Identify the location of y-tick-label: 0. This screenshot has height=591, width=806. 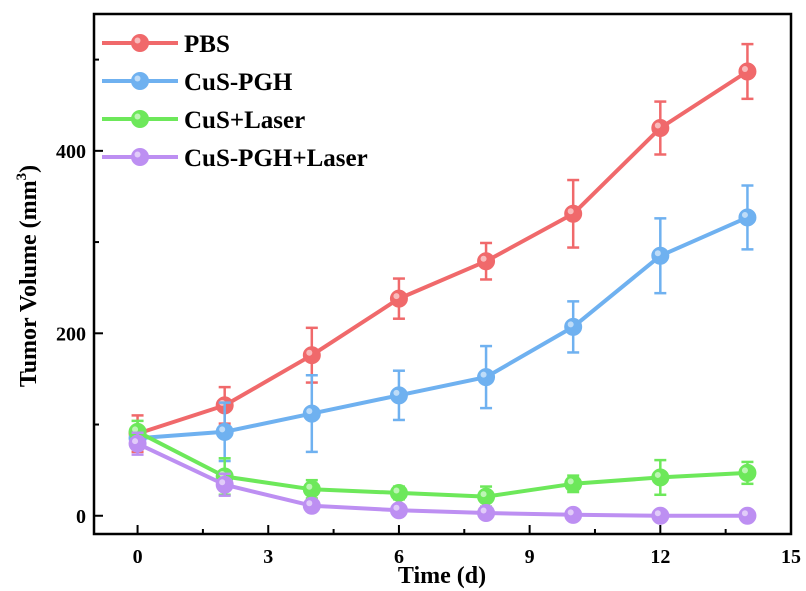
(81, 517).